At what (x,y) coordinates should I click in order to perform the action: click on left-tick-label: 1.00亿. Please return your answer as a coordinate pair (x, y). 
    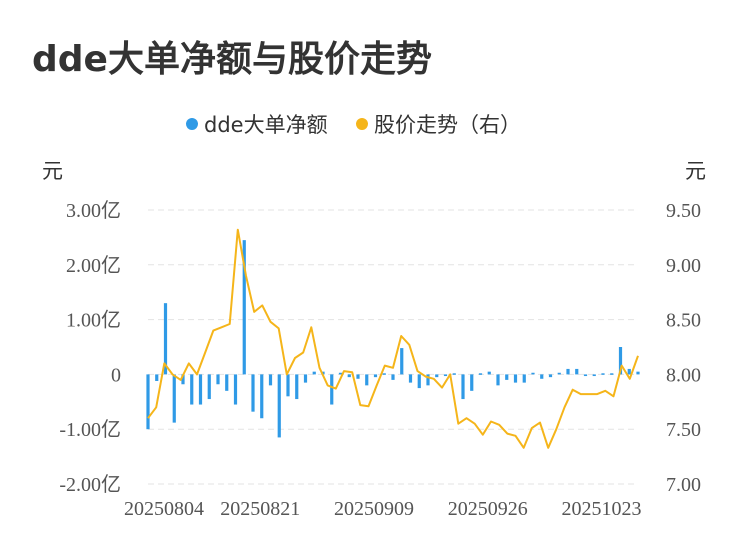
    Looking at the image, I should click on (93, 320).